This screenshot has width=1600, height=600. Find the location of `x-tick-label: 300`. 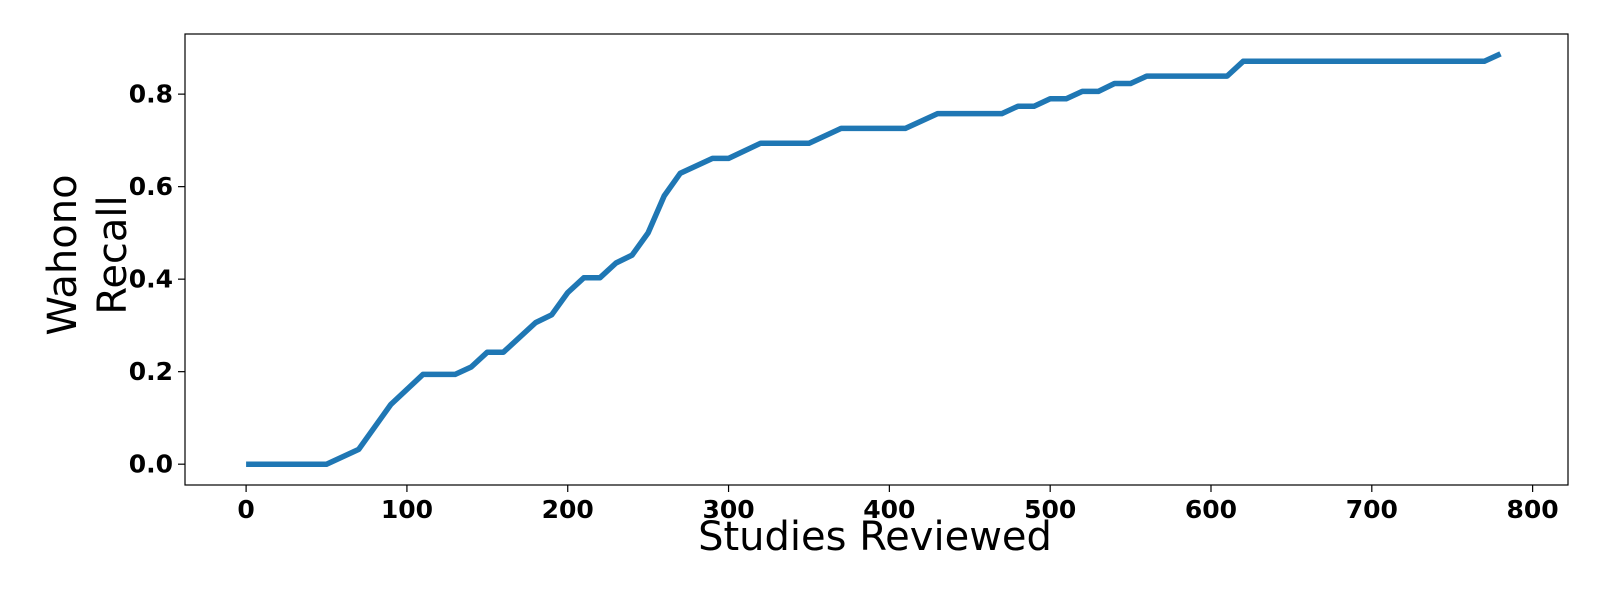

x-tick-label: 300 is located at coordinates (728, 509).